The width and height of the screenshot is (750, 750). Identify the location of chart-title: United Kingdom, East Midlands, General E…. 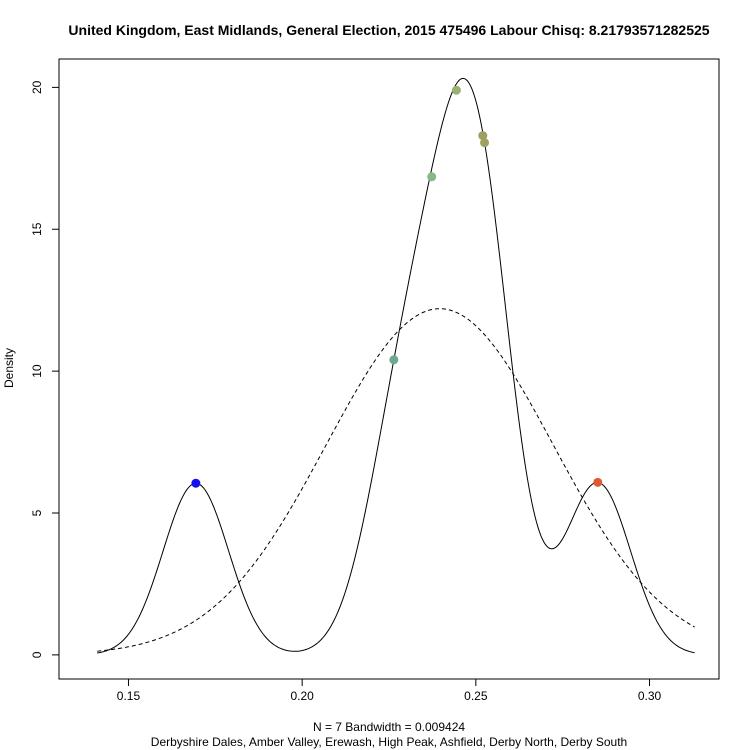
(388, 30).